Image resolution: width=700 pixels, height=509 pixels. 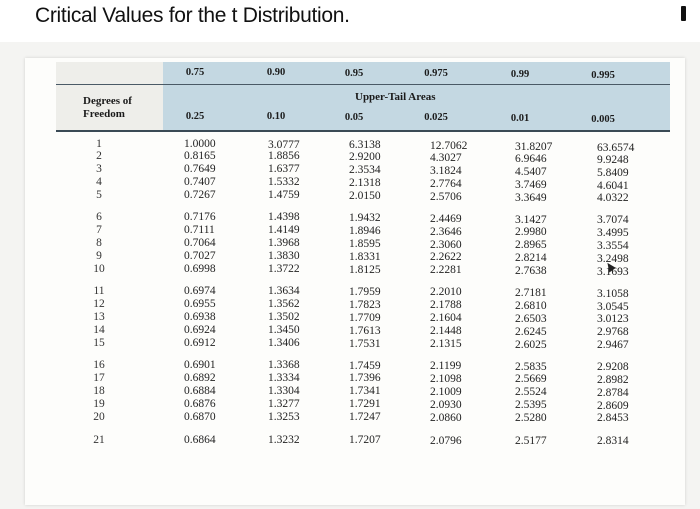 What do you see at coordinates (99, 291) in the screenshot?
I see `df-value: 11` at bounding box center [99, 291].